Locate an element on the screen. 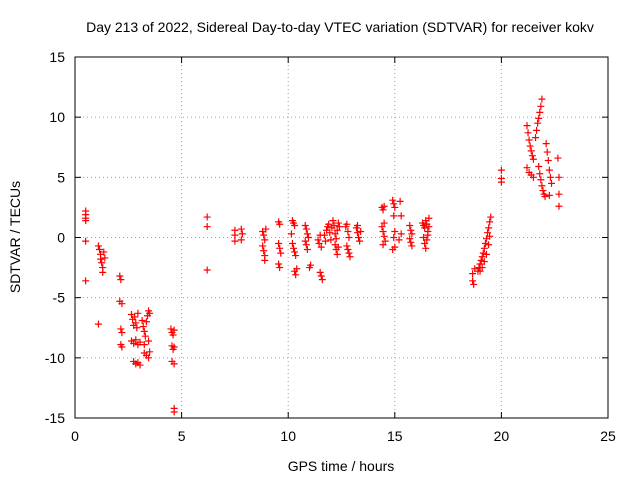  x-tick-label: 15 is located at coordinates (395, 436).